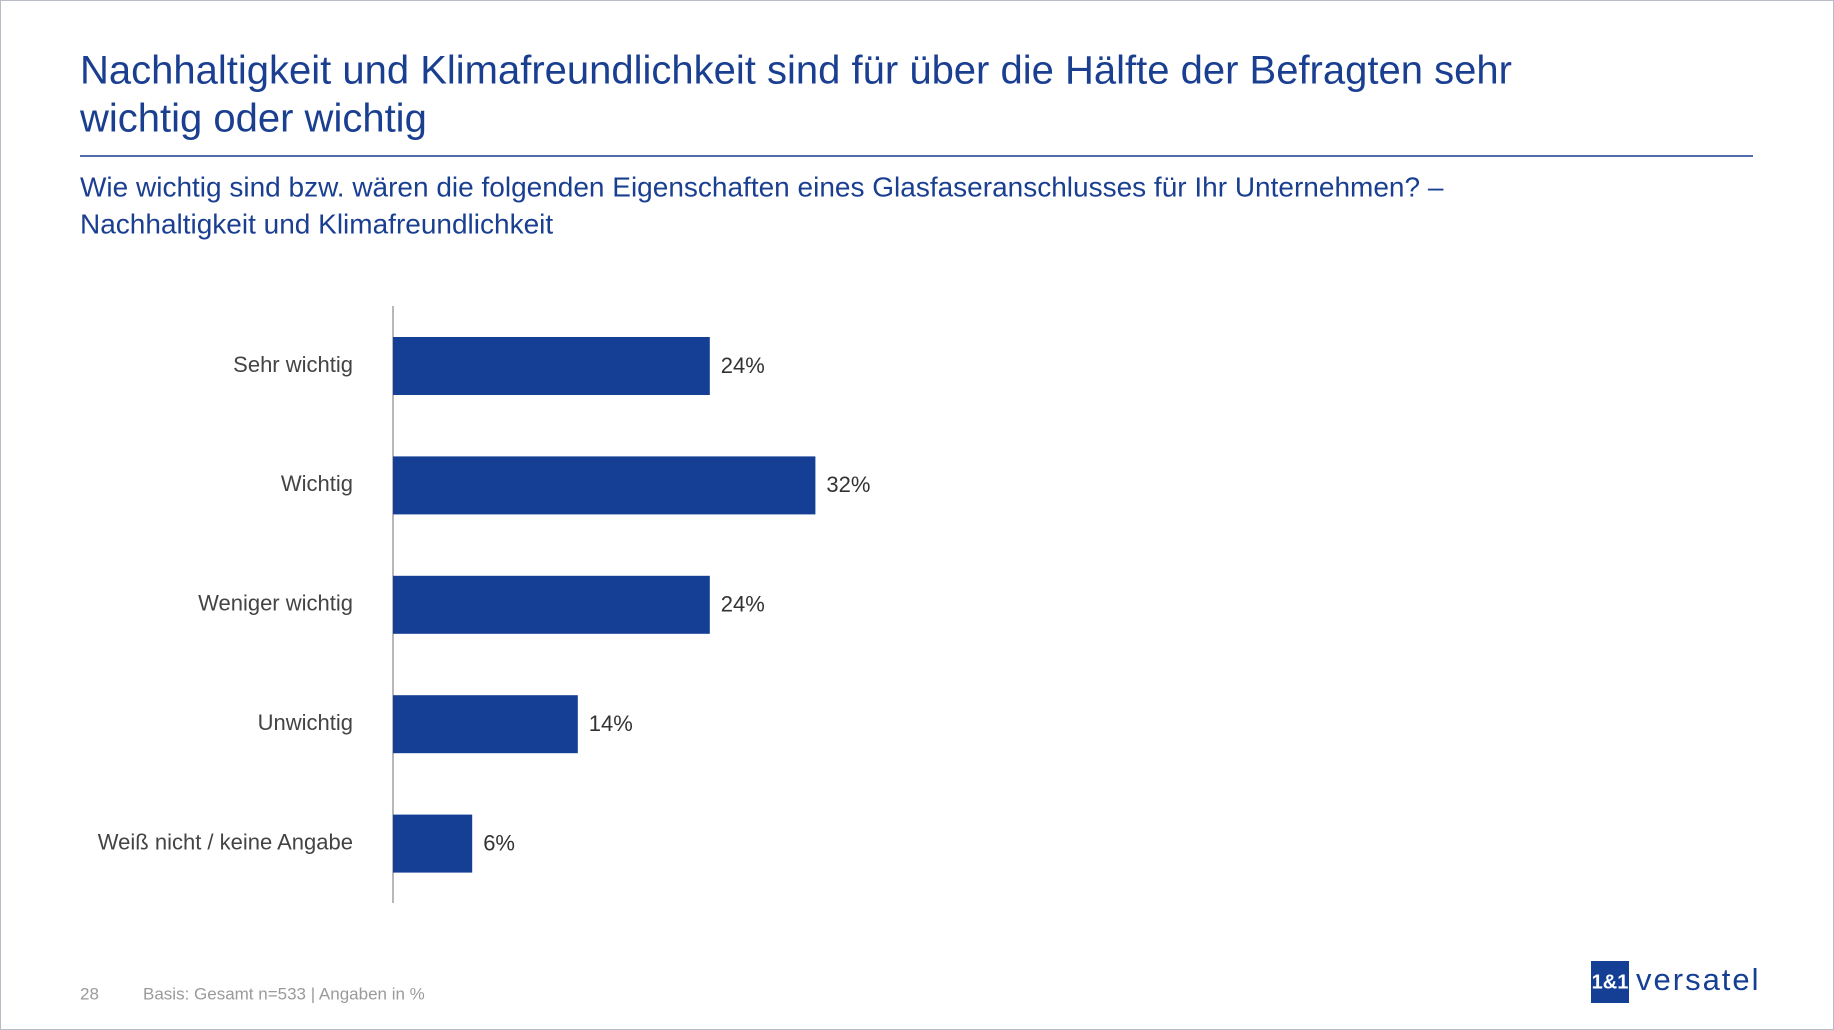 The height and width of the screenshot is (1030, 1834). What do you see at coordinates (293, 364) in the screenshot?
I see `category-label: Sehr wichtig` at bounding box center [293, 364].